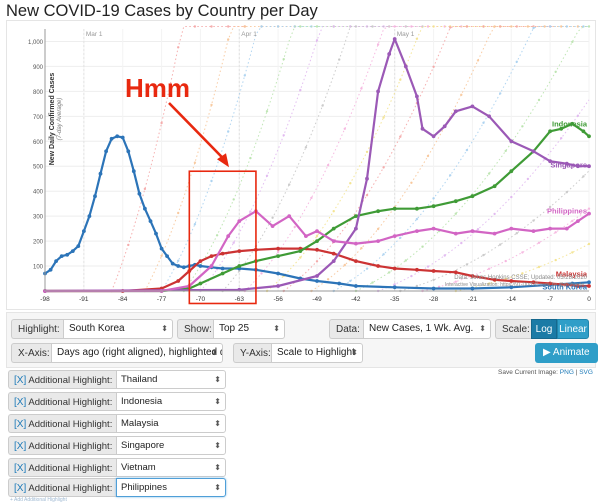  Describe the element at coordinates (249, 329) in the screenshot. I see `show-select: Top 25 ⬍` at that location.